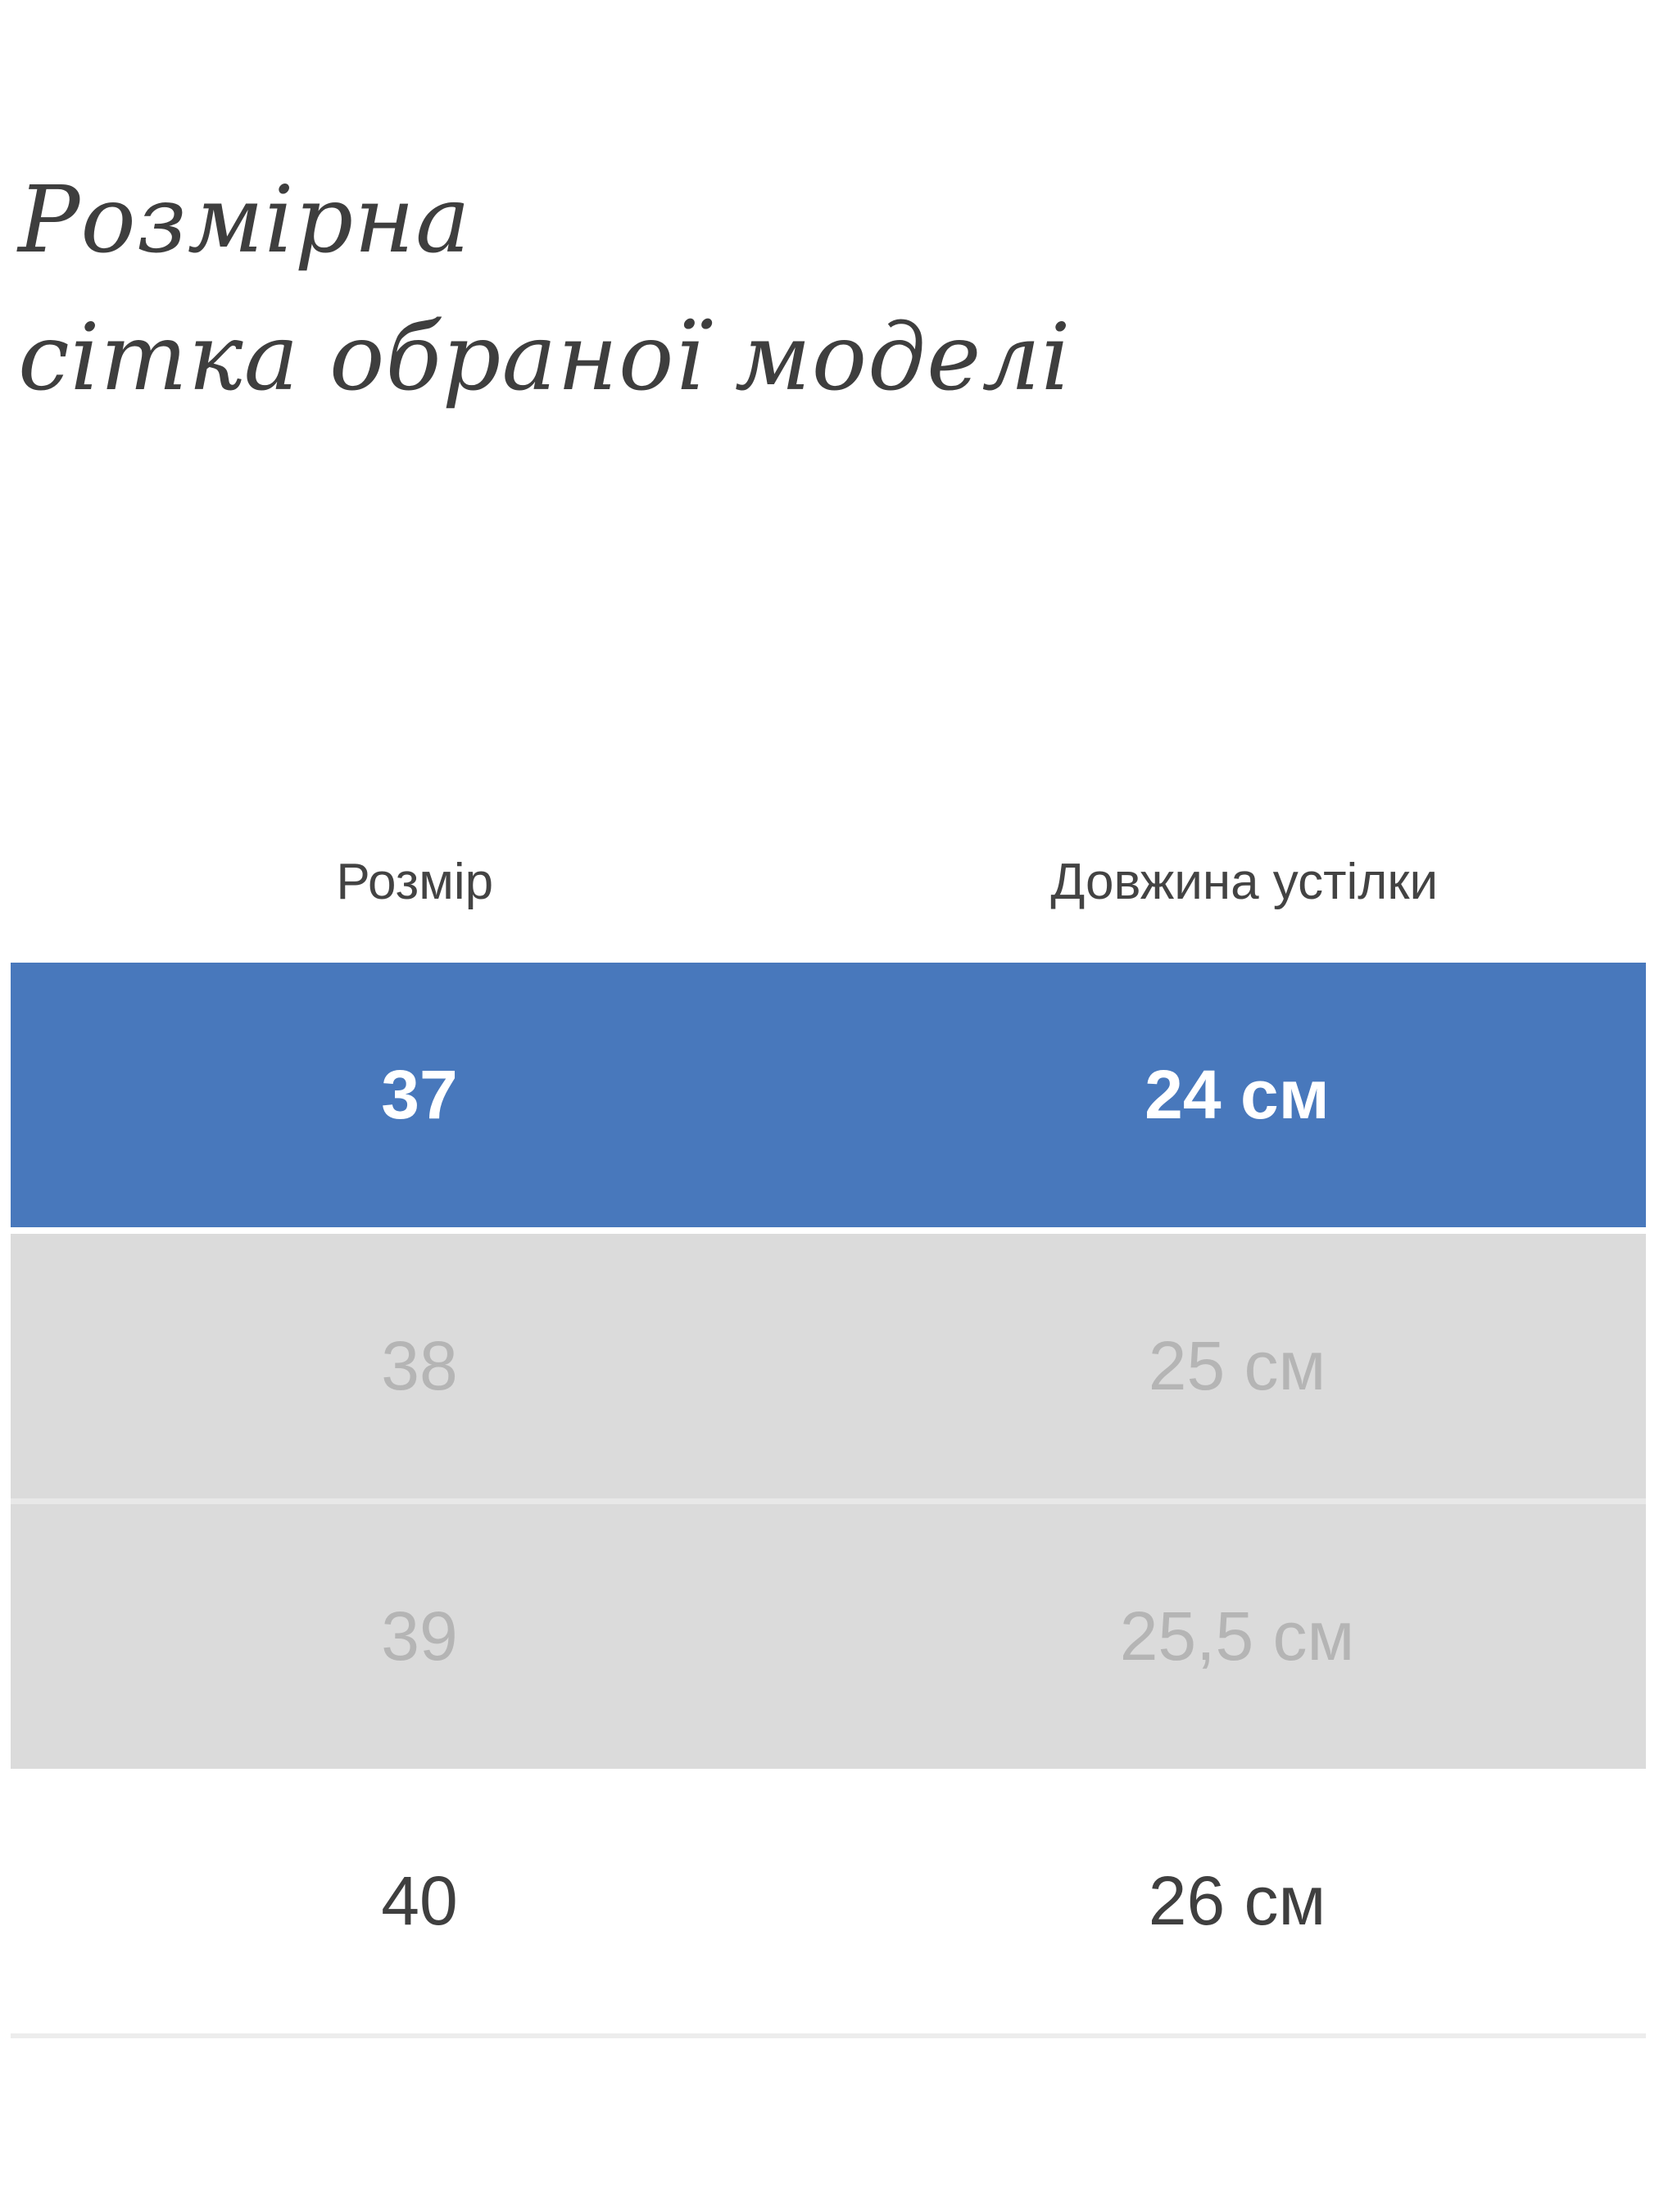 This screenshot has height=2212, width=1659. I want to click on insole-length-cell: 24 см, so click(1237, 1094).